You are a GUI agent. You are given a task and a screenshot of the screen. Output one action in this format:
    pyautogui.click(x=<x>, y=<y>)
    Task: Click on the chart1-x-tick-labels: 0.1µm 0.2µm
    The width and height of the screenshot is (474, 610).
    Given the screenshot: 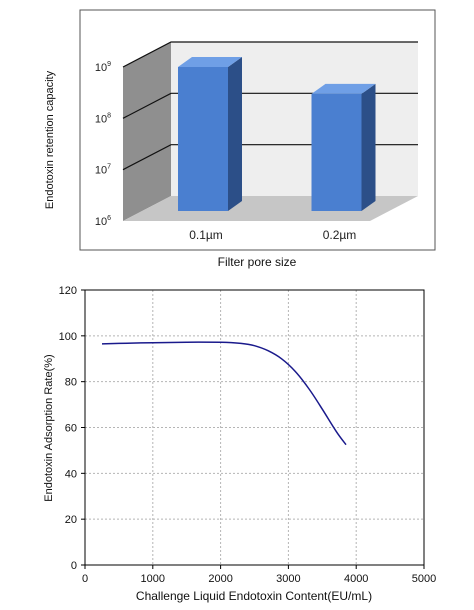 What is the action you would take?
    pyautogui.click(x=272, y=235)
    